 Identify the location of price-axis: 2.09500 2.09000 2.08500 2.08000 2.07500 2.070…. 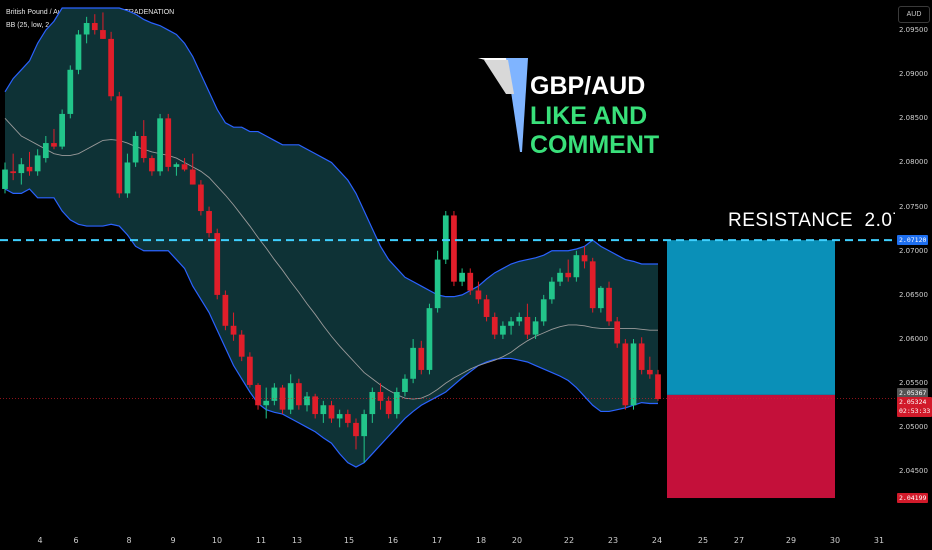
(913, 264).